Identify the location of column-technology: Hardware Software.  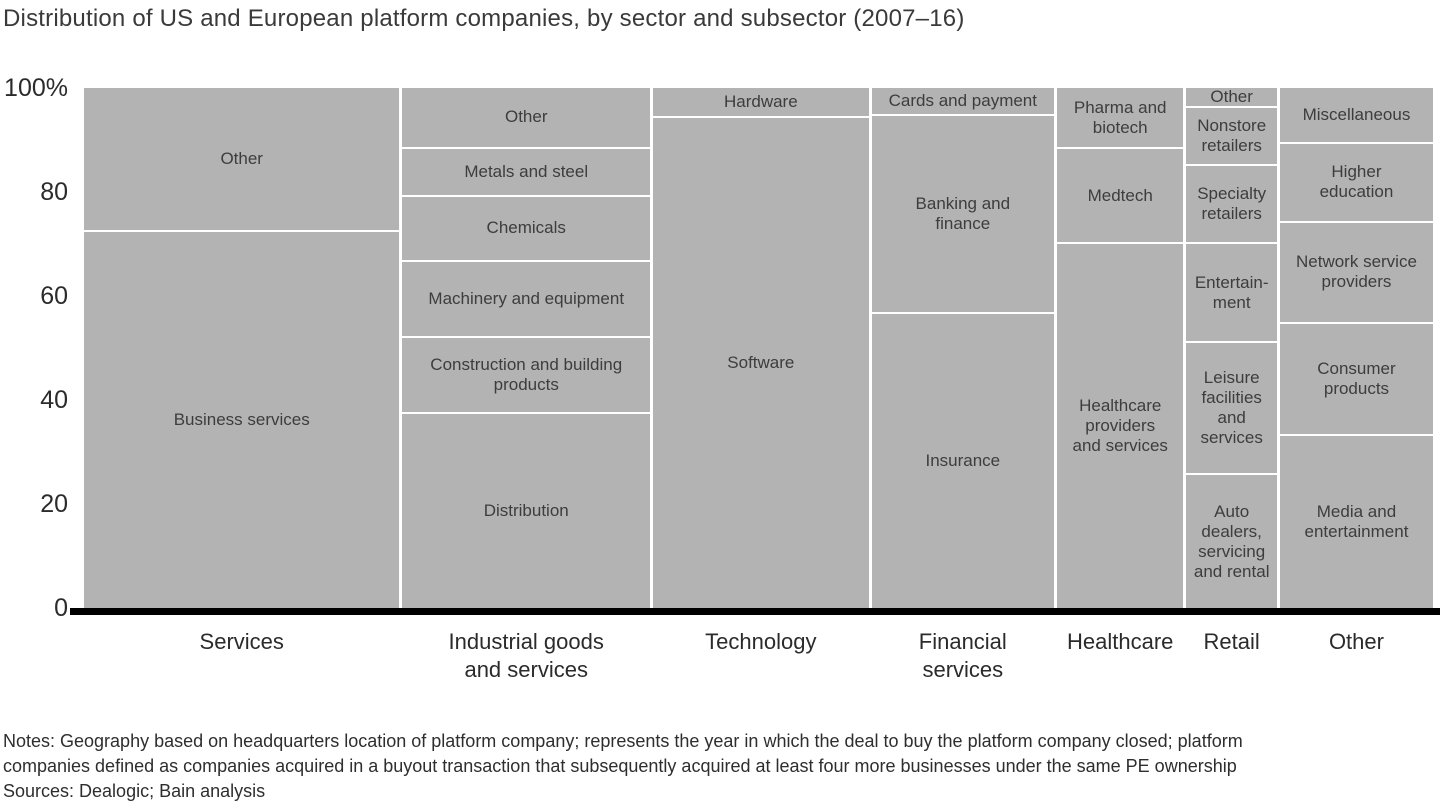
(761, 348).